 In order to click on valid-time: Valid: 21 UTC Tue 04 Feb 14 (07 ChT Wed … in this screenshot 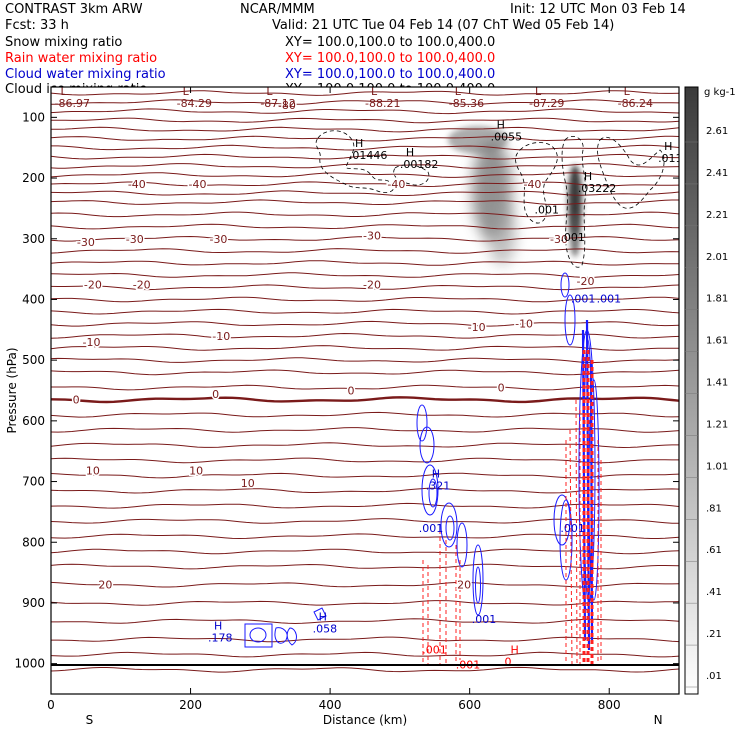, I will do `click(443, 25)`.